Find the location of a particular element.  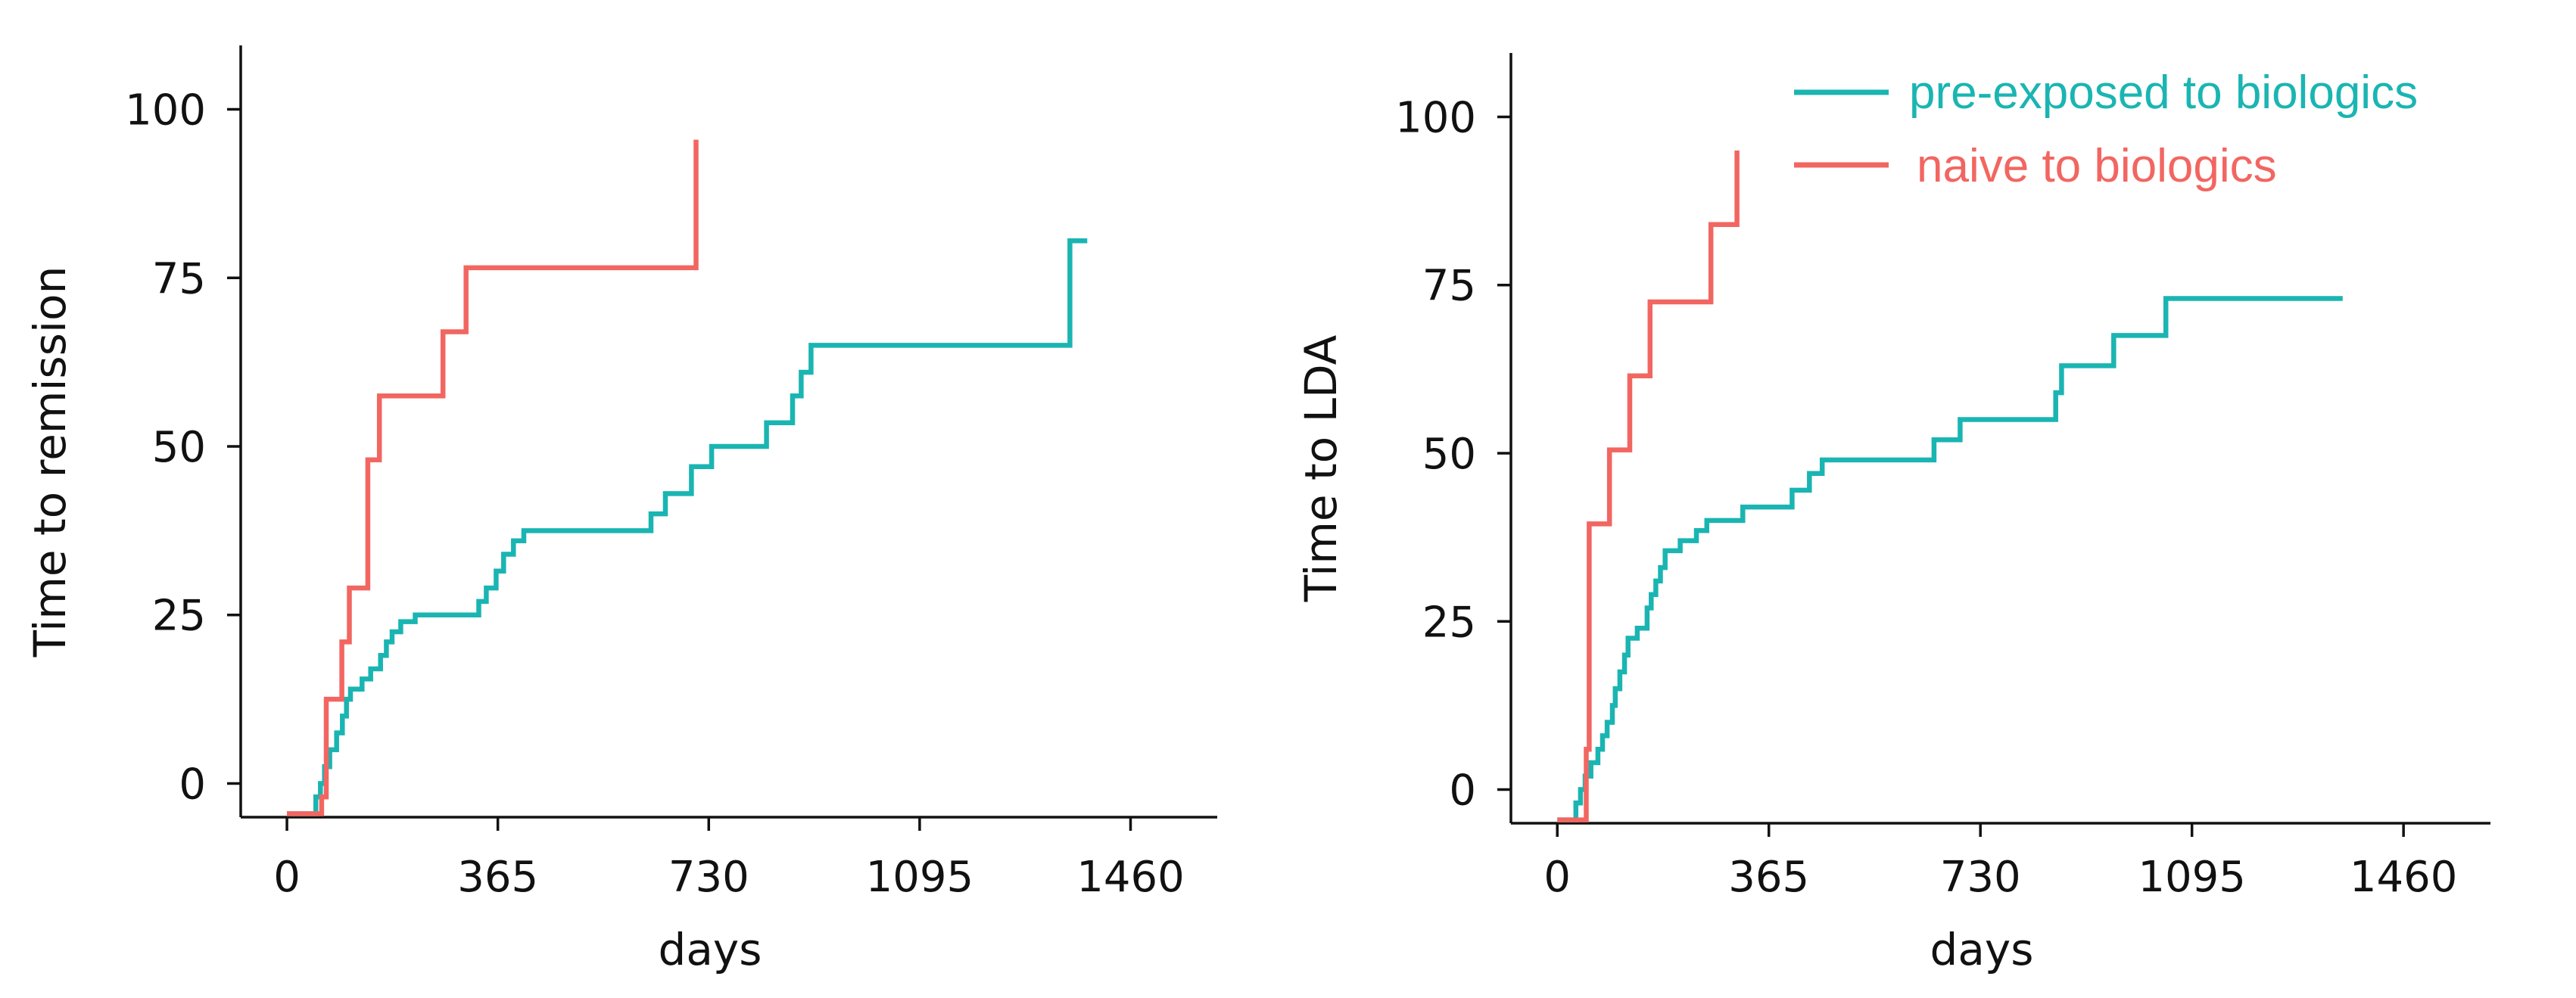

legend-label-pre-exposed: pre-exposed to biologics is located at coordinates (2163, 93).